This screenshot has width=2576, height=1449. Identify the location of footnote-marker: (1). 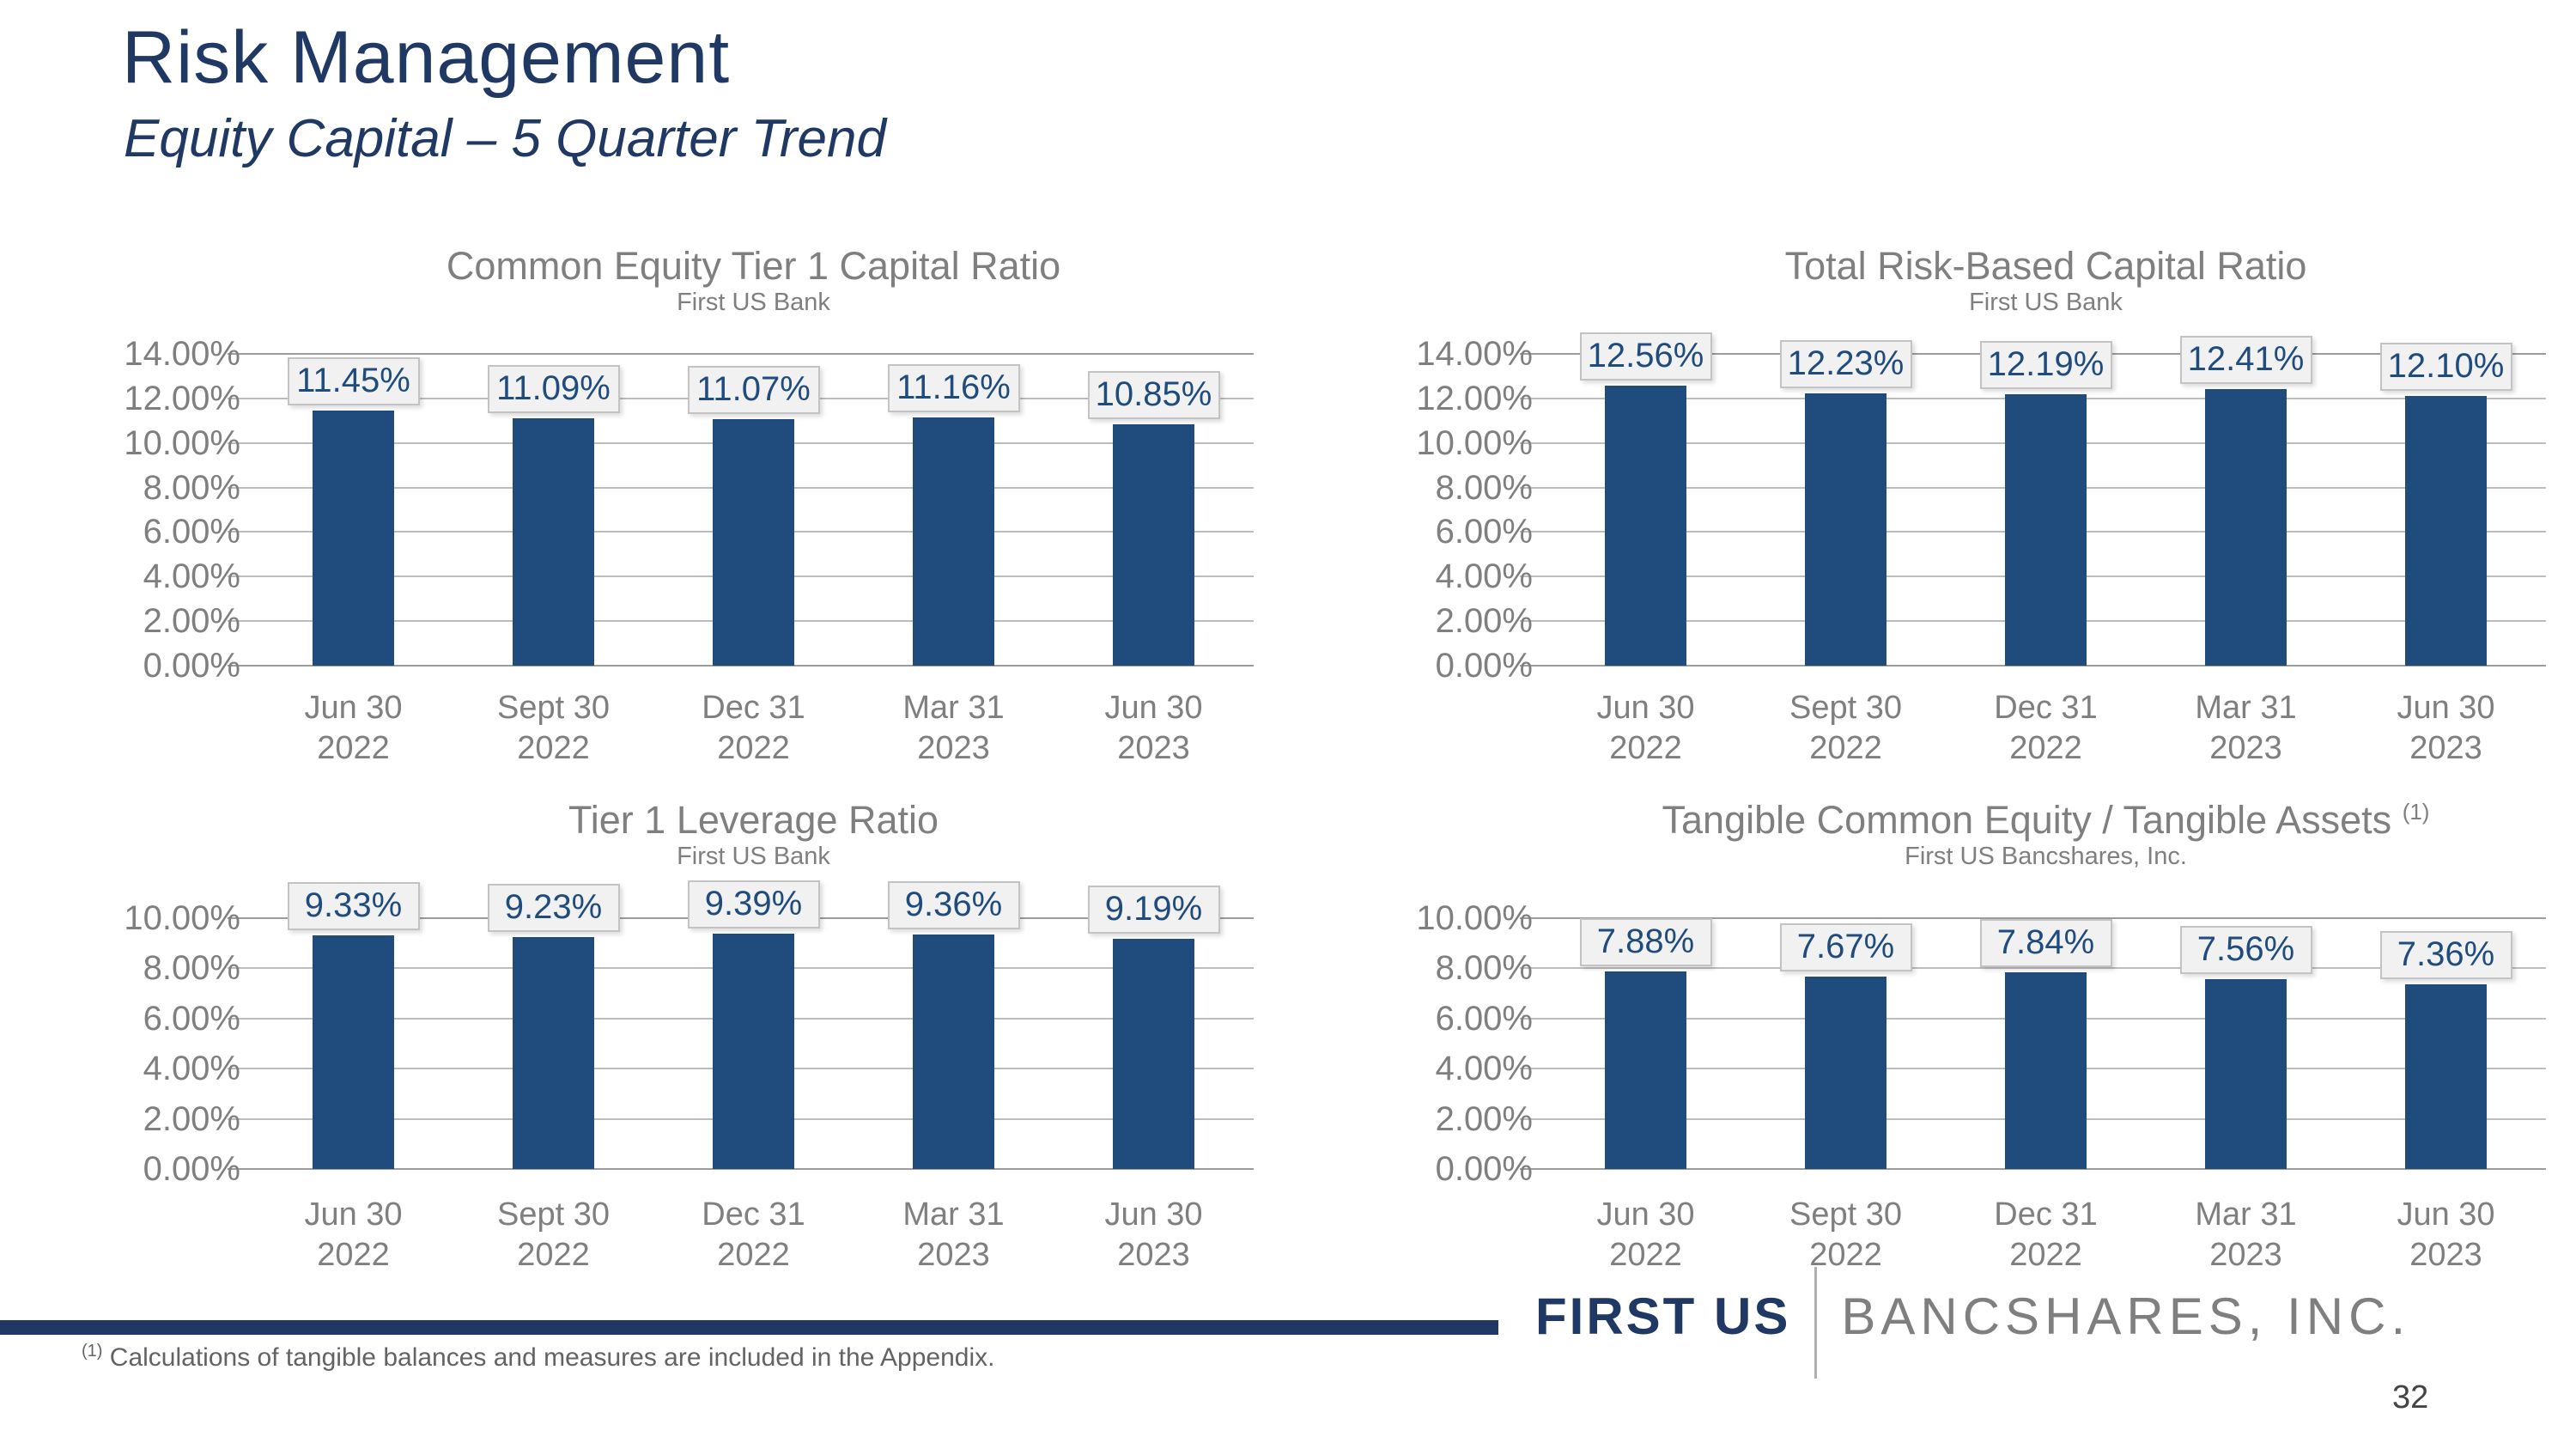
(93, 1351).